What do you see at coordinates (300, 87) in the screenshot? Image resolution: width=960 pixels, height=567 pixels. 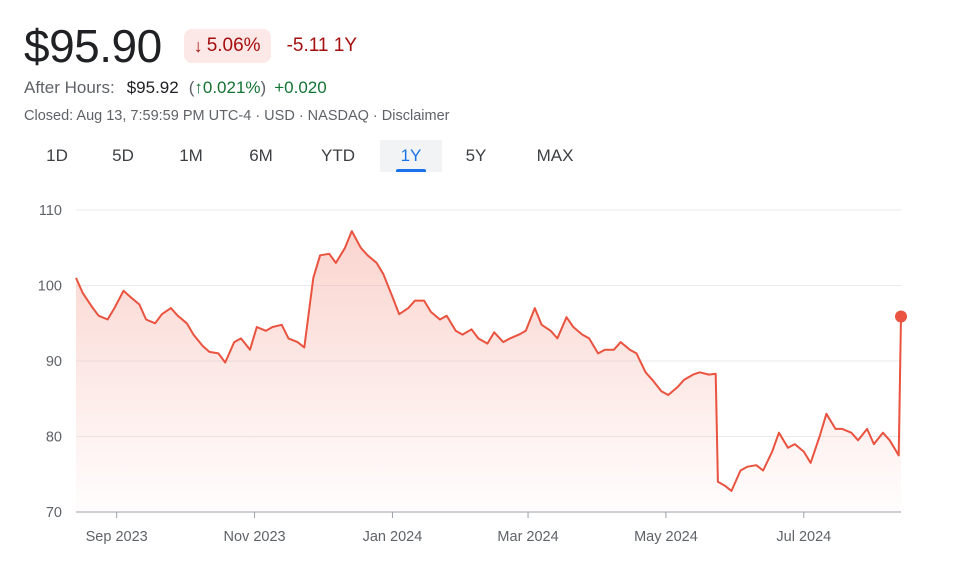 I see `after-hours-change: +0.020` at bounding box center [300, 87].